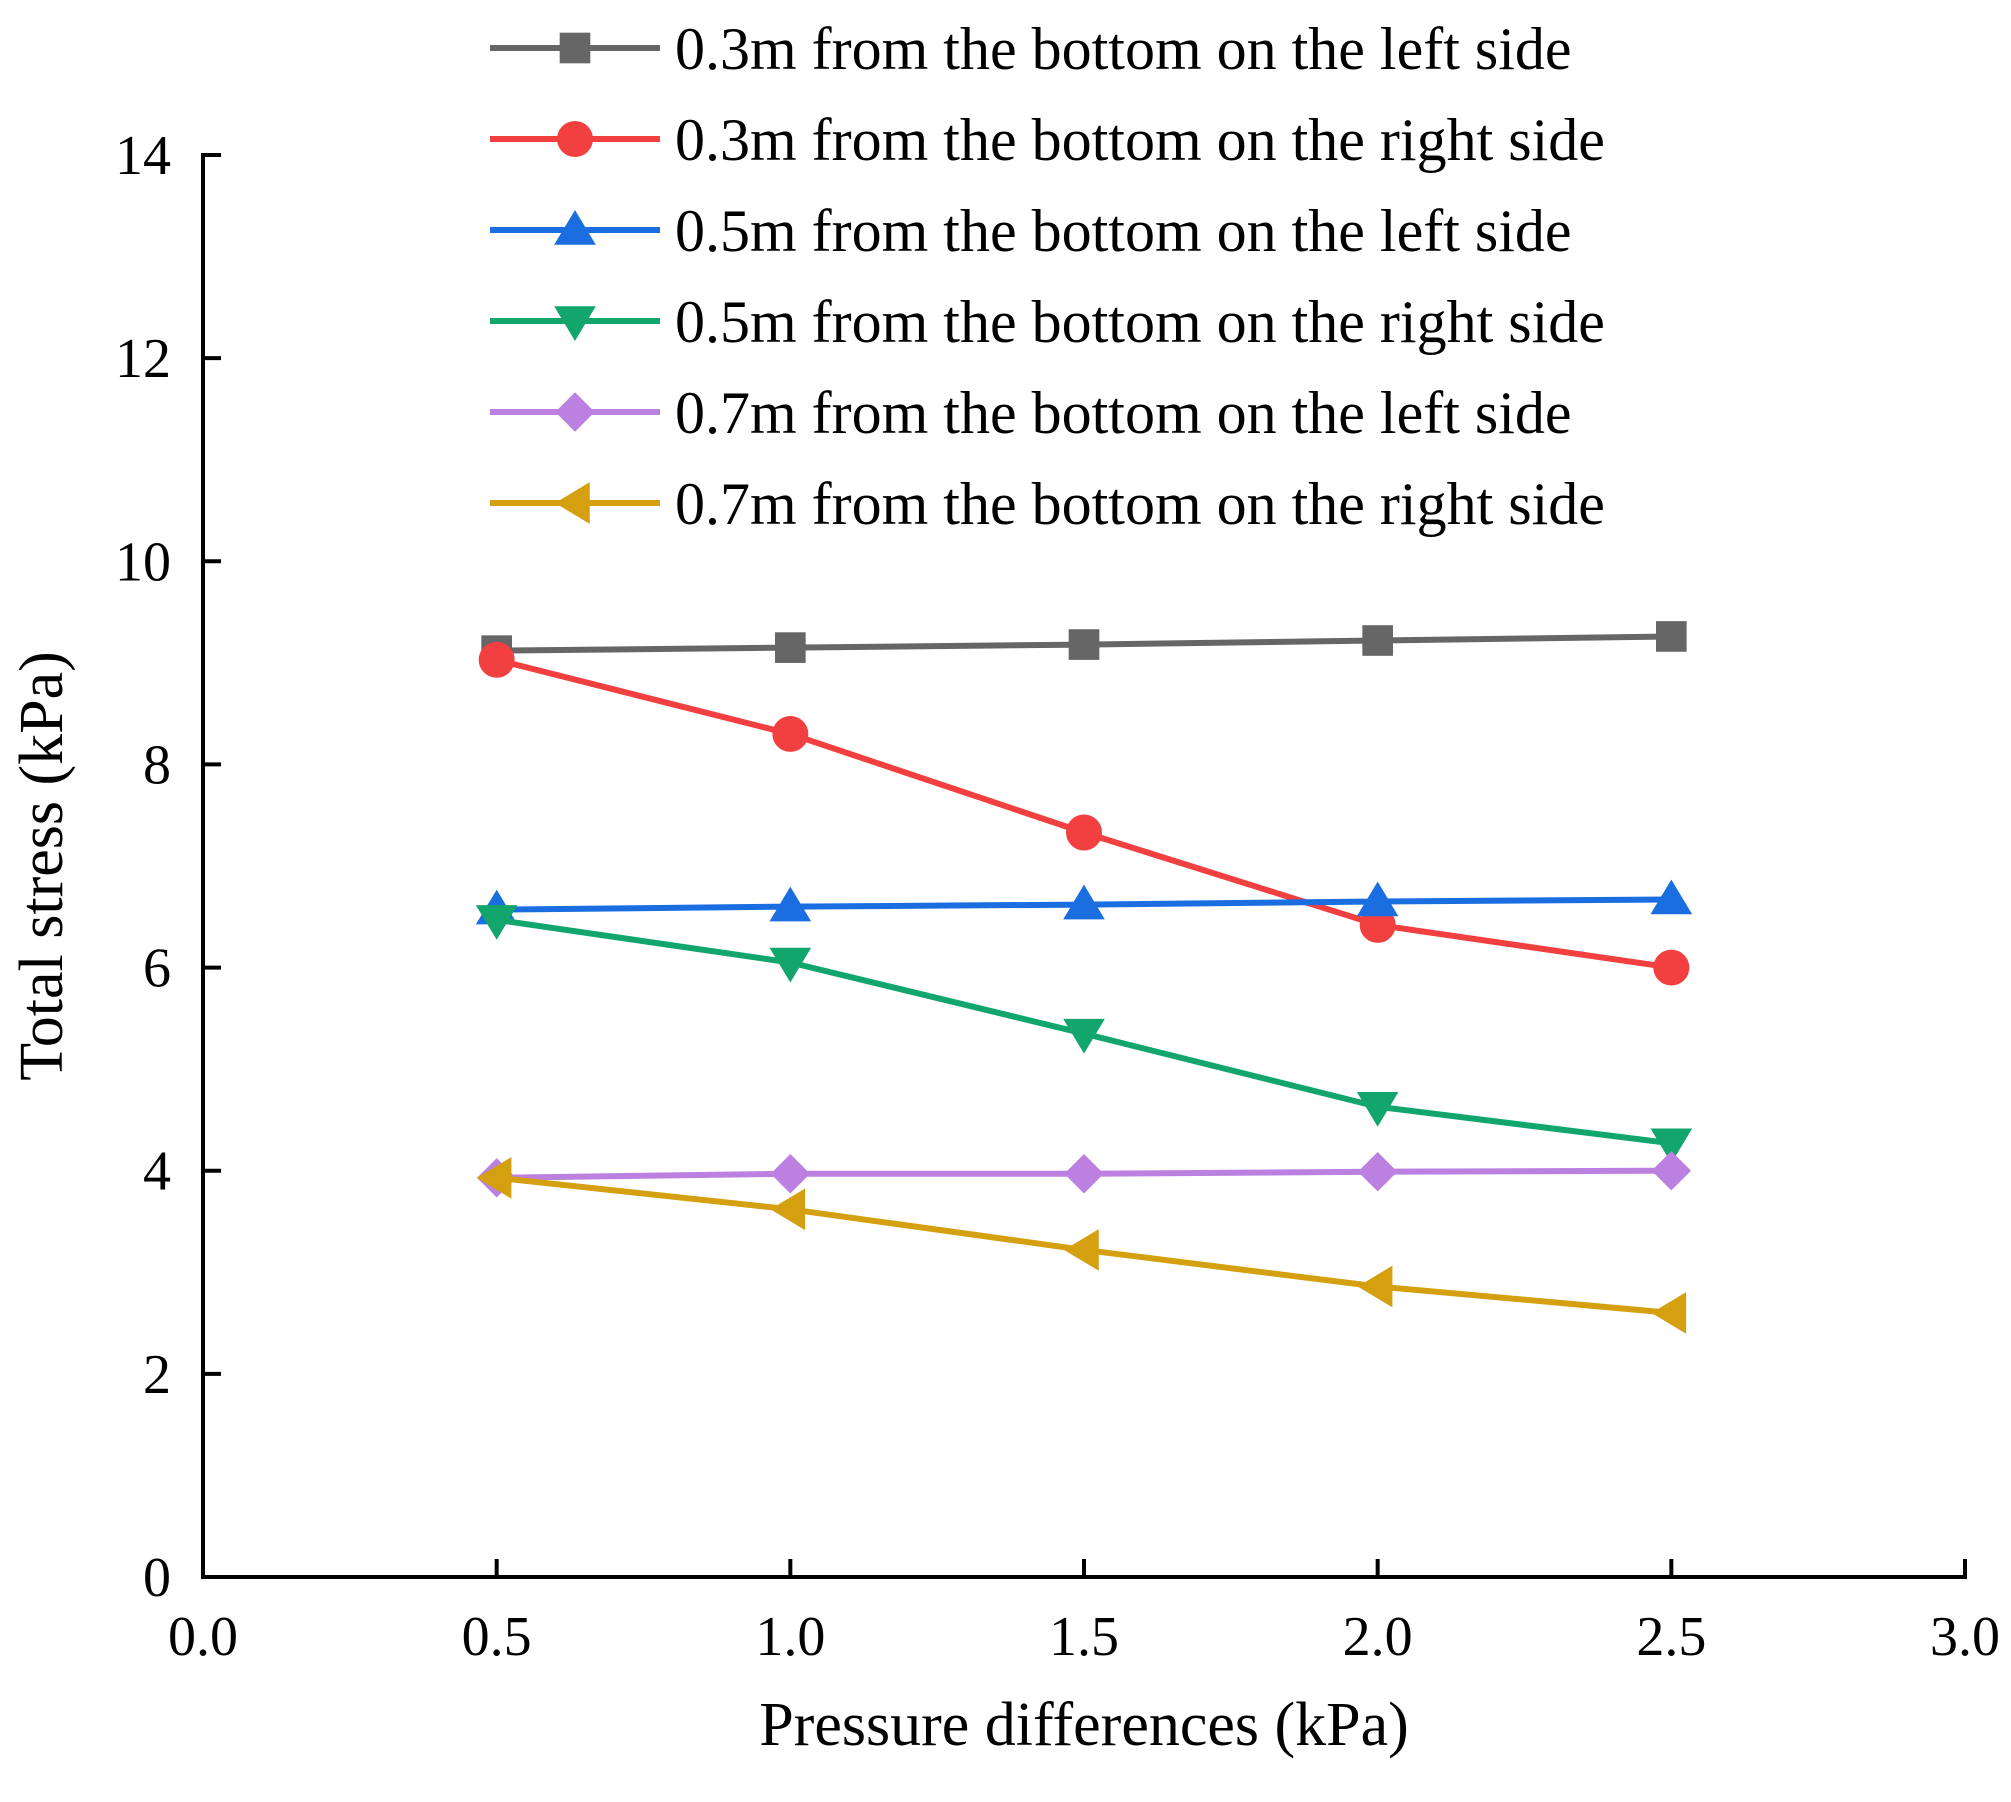  What do you see at coordinates (1671, 1637) in the screenshot?
I see `x-tick-label: 2.5` at bounding box center [1671, 1637].